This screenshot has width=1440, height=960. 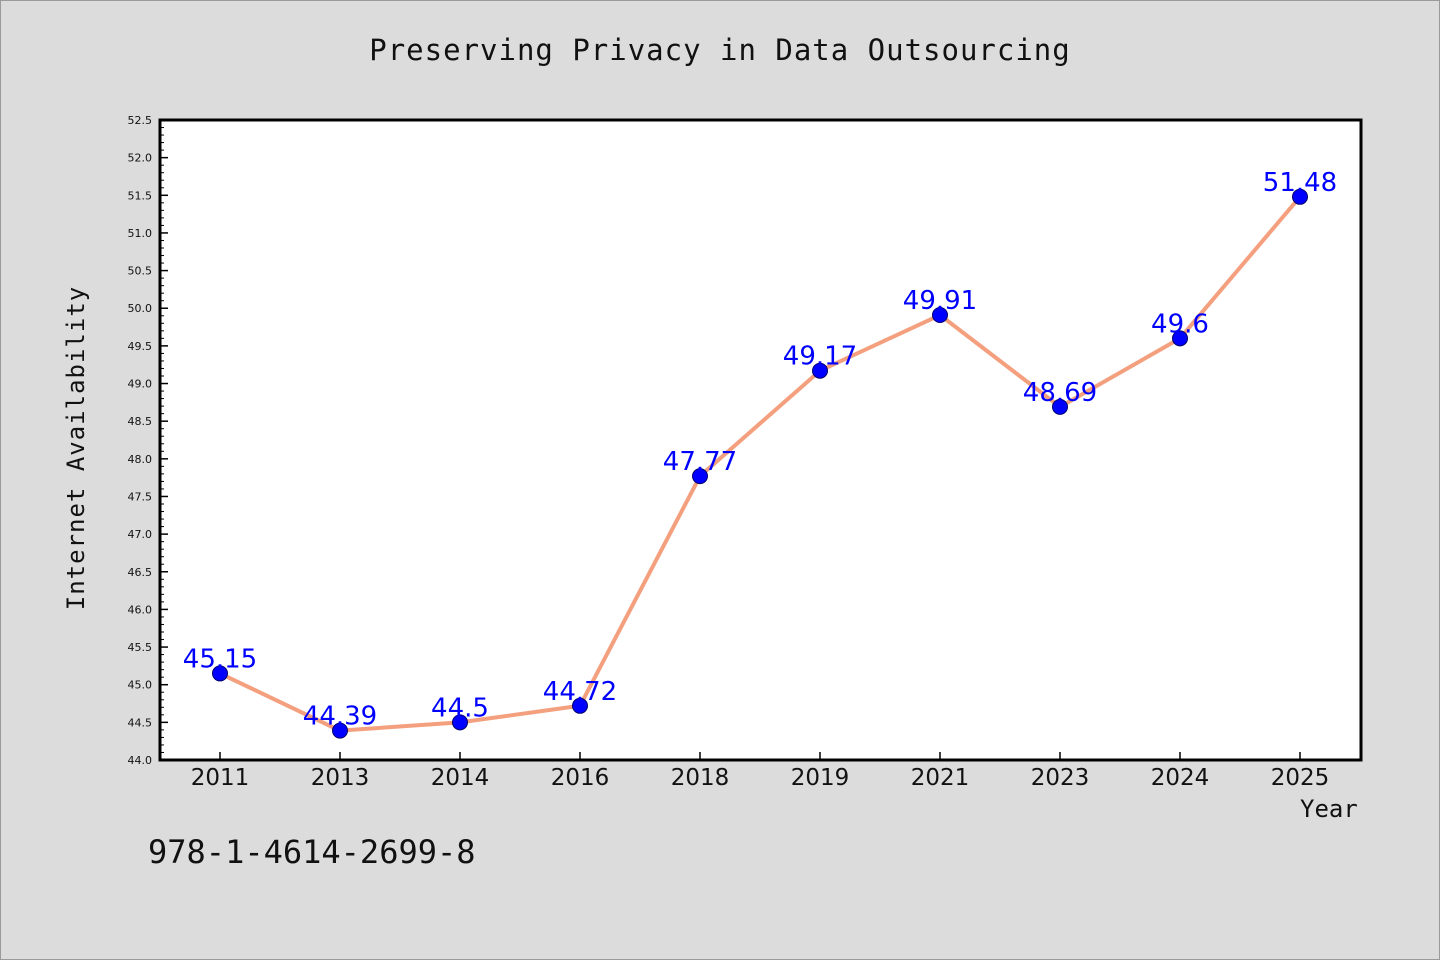 What do you see at coordinates (820, 778) in the screenshot?
I see `x-tick-label: 2019` at bounding box center [820, 778].